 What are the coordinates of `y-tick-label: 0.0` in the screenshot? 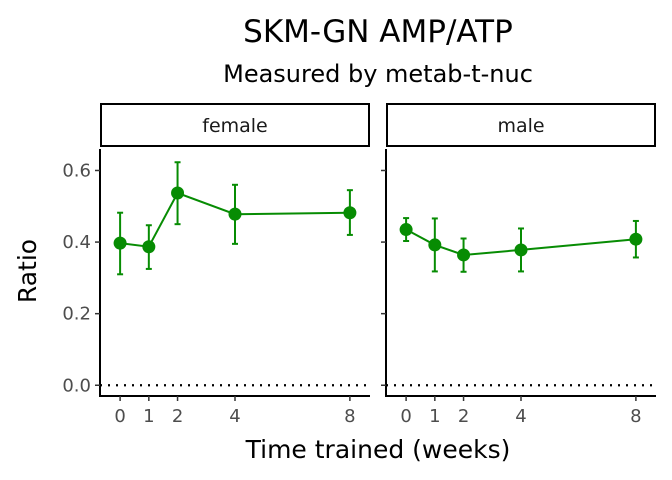 It's located at (76, 385).